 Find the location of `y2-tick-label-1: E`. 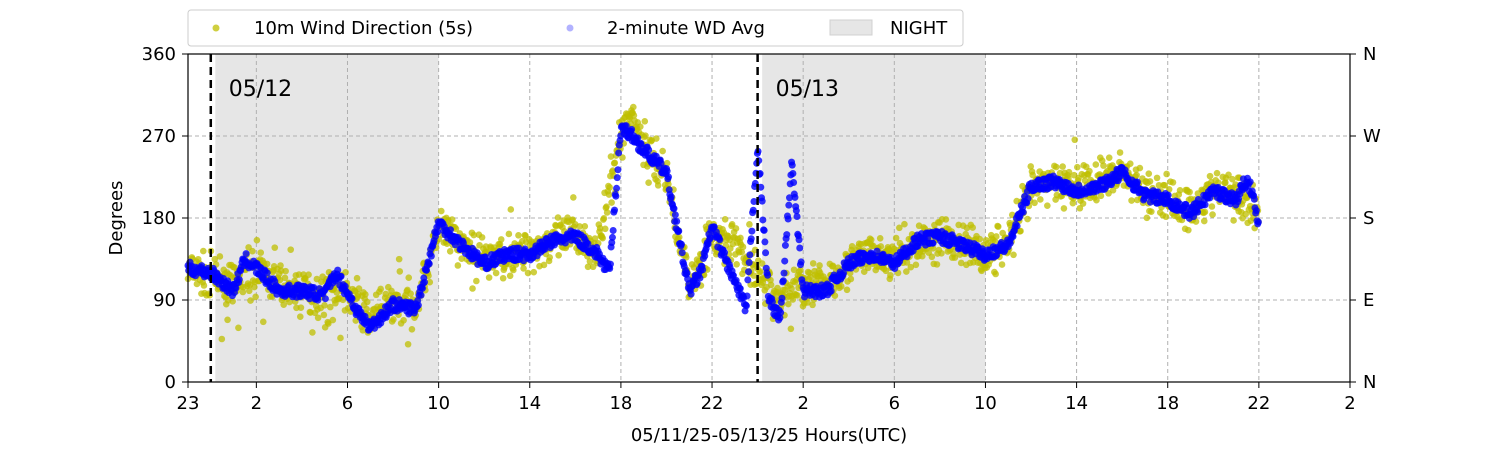

y2-tick-label-1: E is located at coordinates (1368, 300).